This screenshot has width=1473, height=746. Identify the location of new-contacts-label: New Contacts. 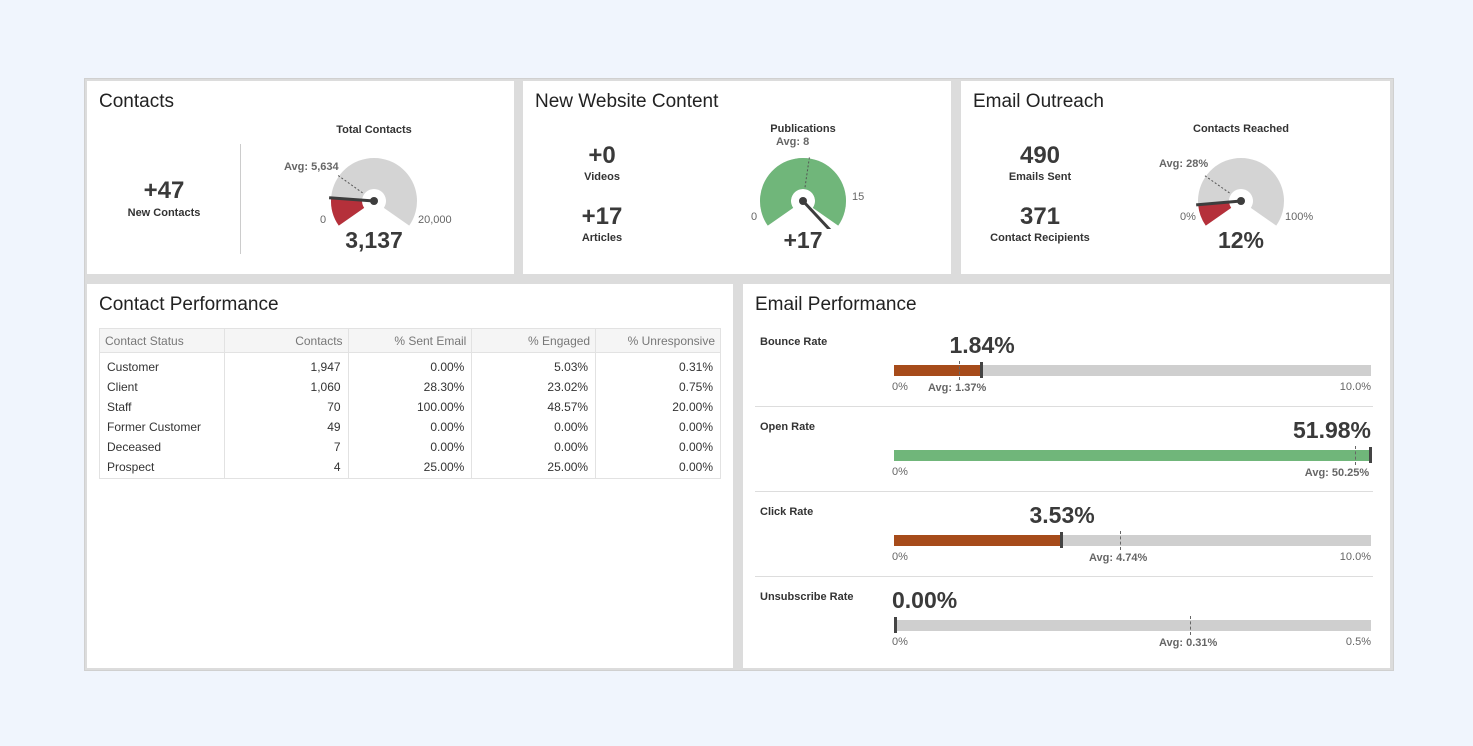
(164, 213).